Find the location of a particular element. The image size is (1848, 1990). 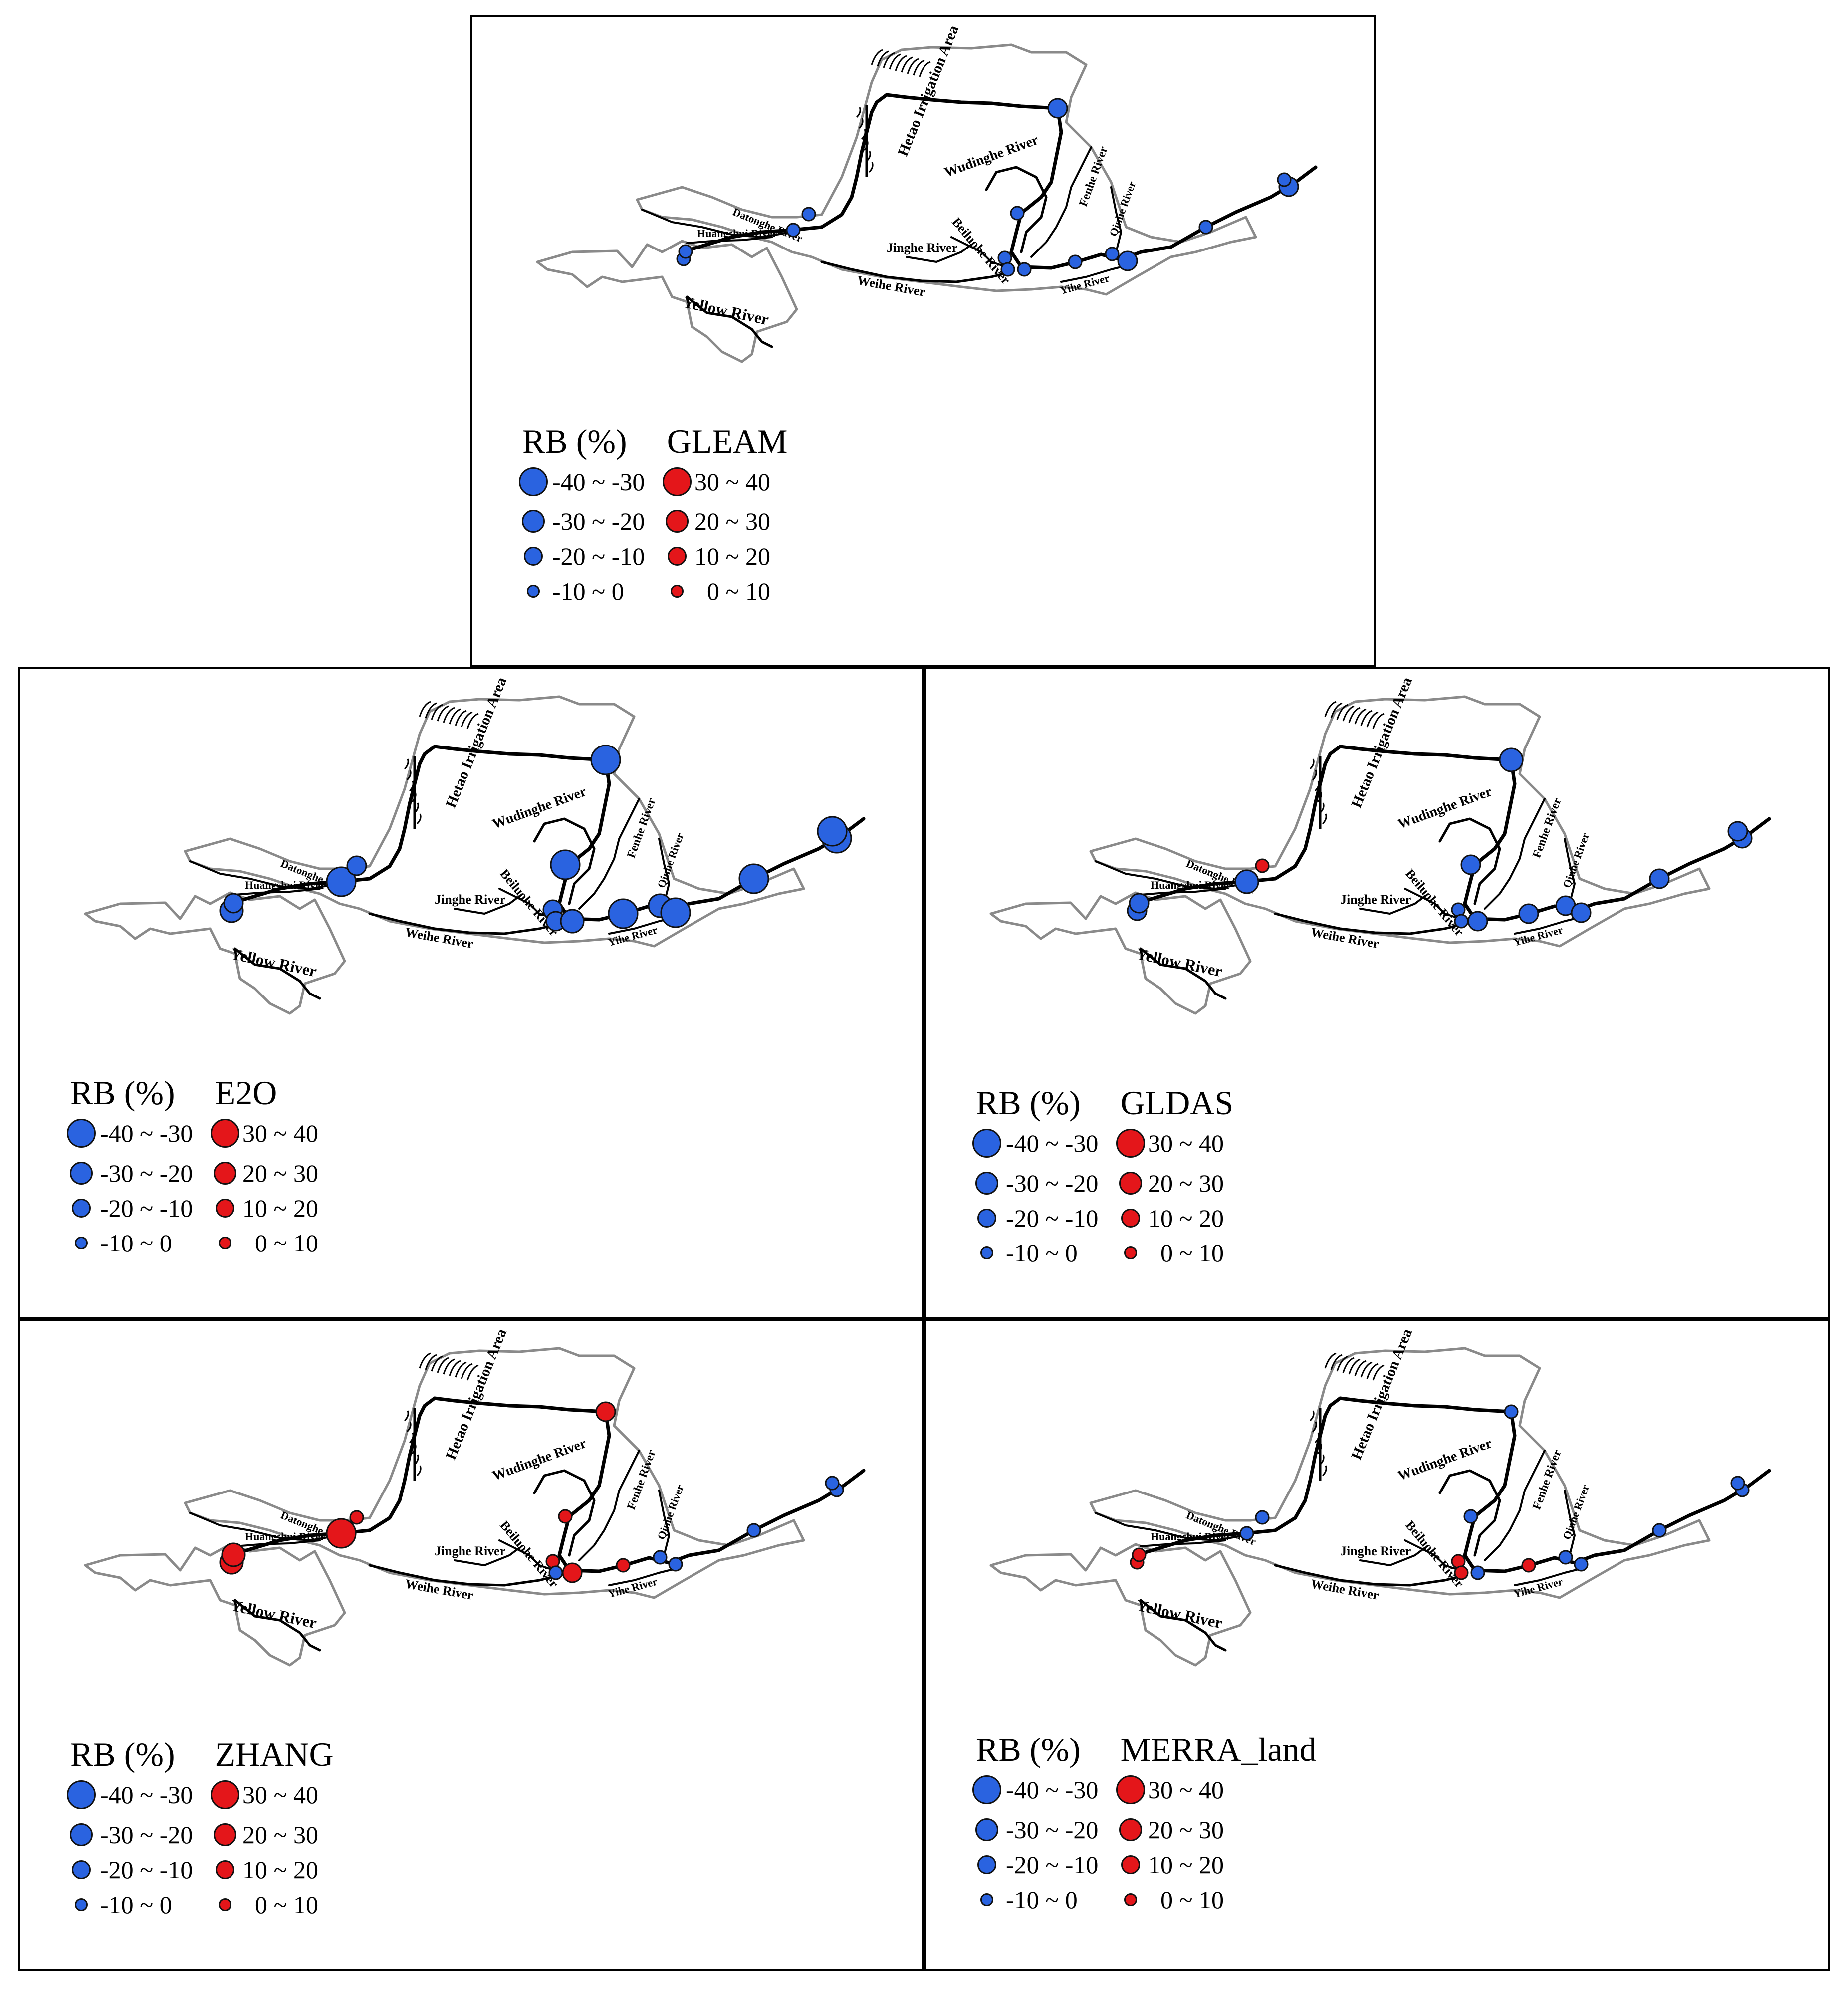

river-yihe is located at coordinates (644, 1577).